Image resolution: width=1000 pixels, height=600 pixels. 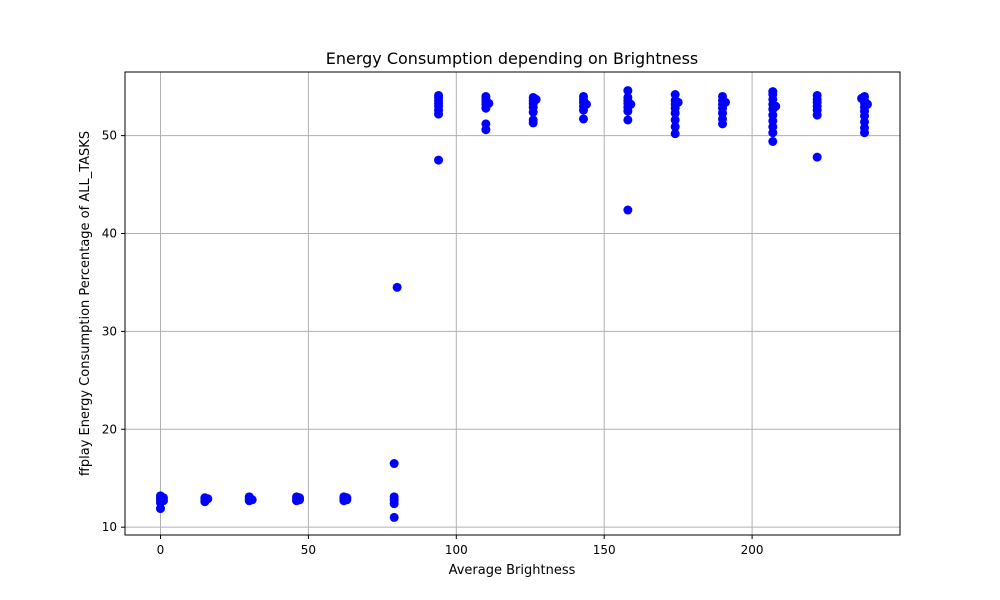 I want to click on y-tick-label: 10, so click(x=109, y=527).